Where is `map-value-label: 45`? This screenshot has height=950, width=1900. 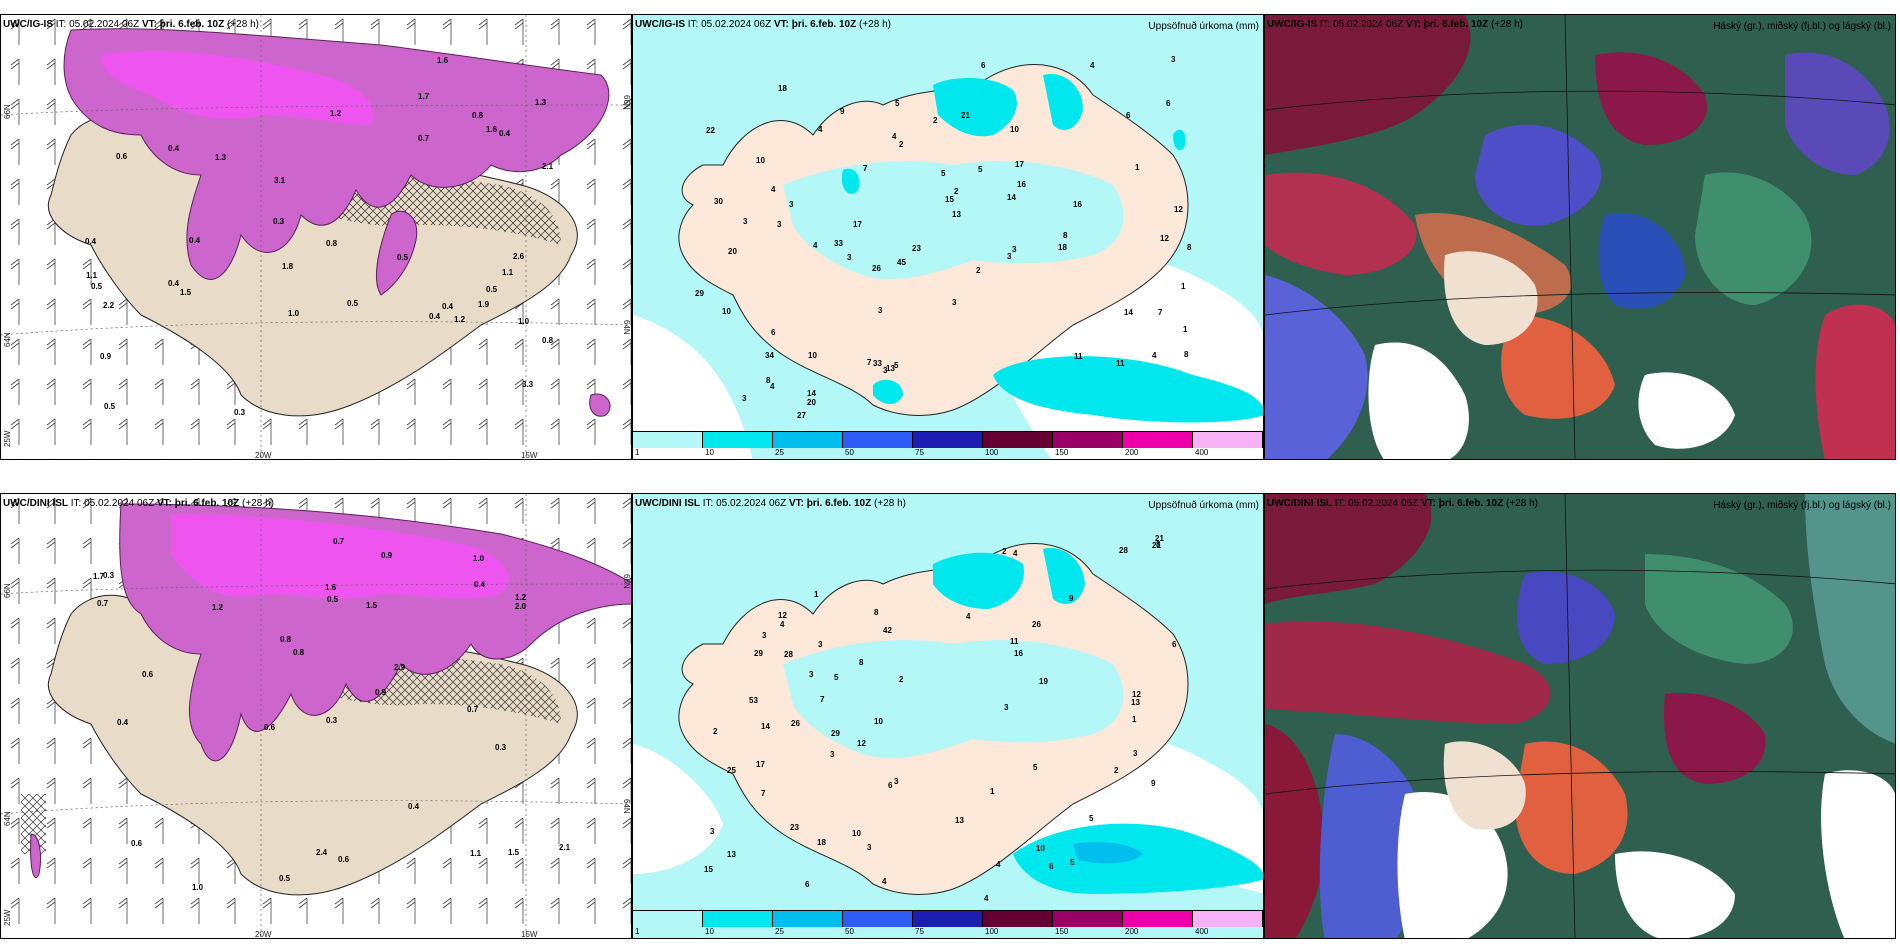
map-value-label: 45 is located at coordinates (901, 262).